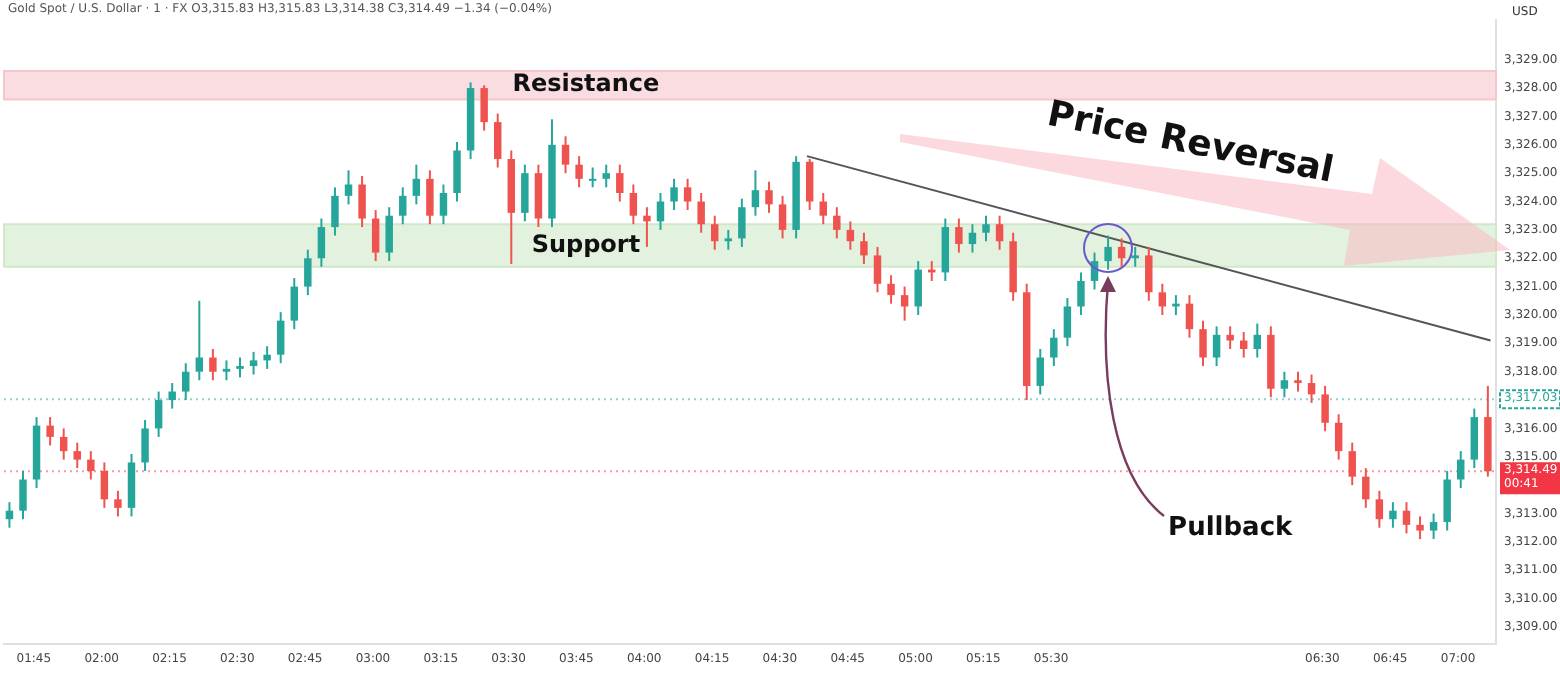 This screenshot has width=1560, height=684. I want to click on annotation: Price Reversal, so click(1190, 142).